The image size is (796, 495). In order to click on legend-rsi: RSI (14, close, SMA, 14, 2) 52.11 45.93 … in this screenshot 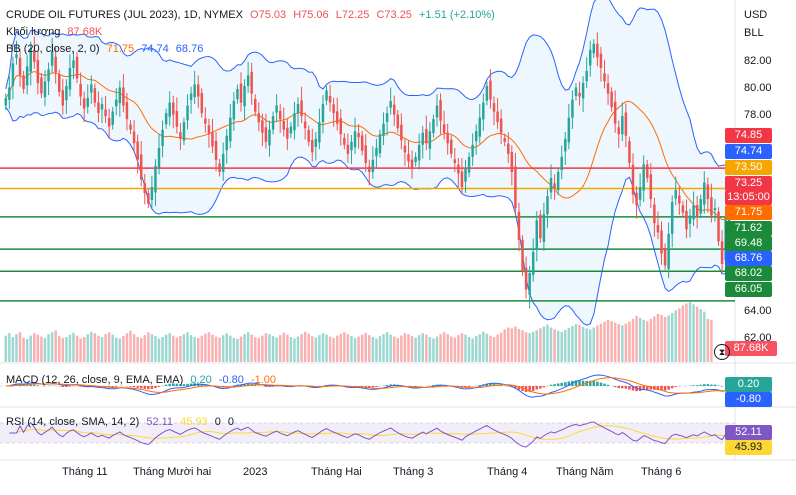, I will do `click(122, 422)`.